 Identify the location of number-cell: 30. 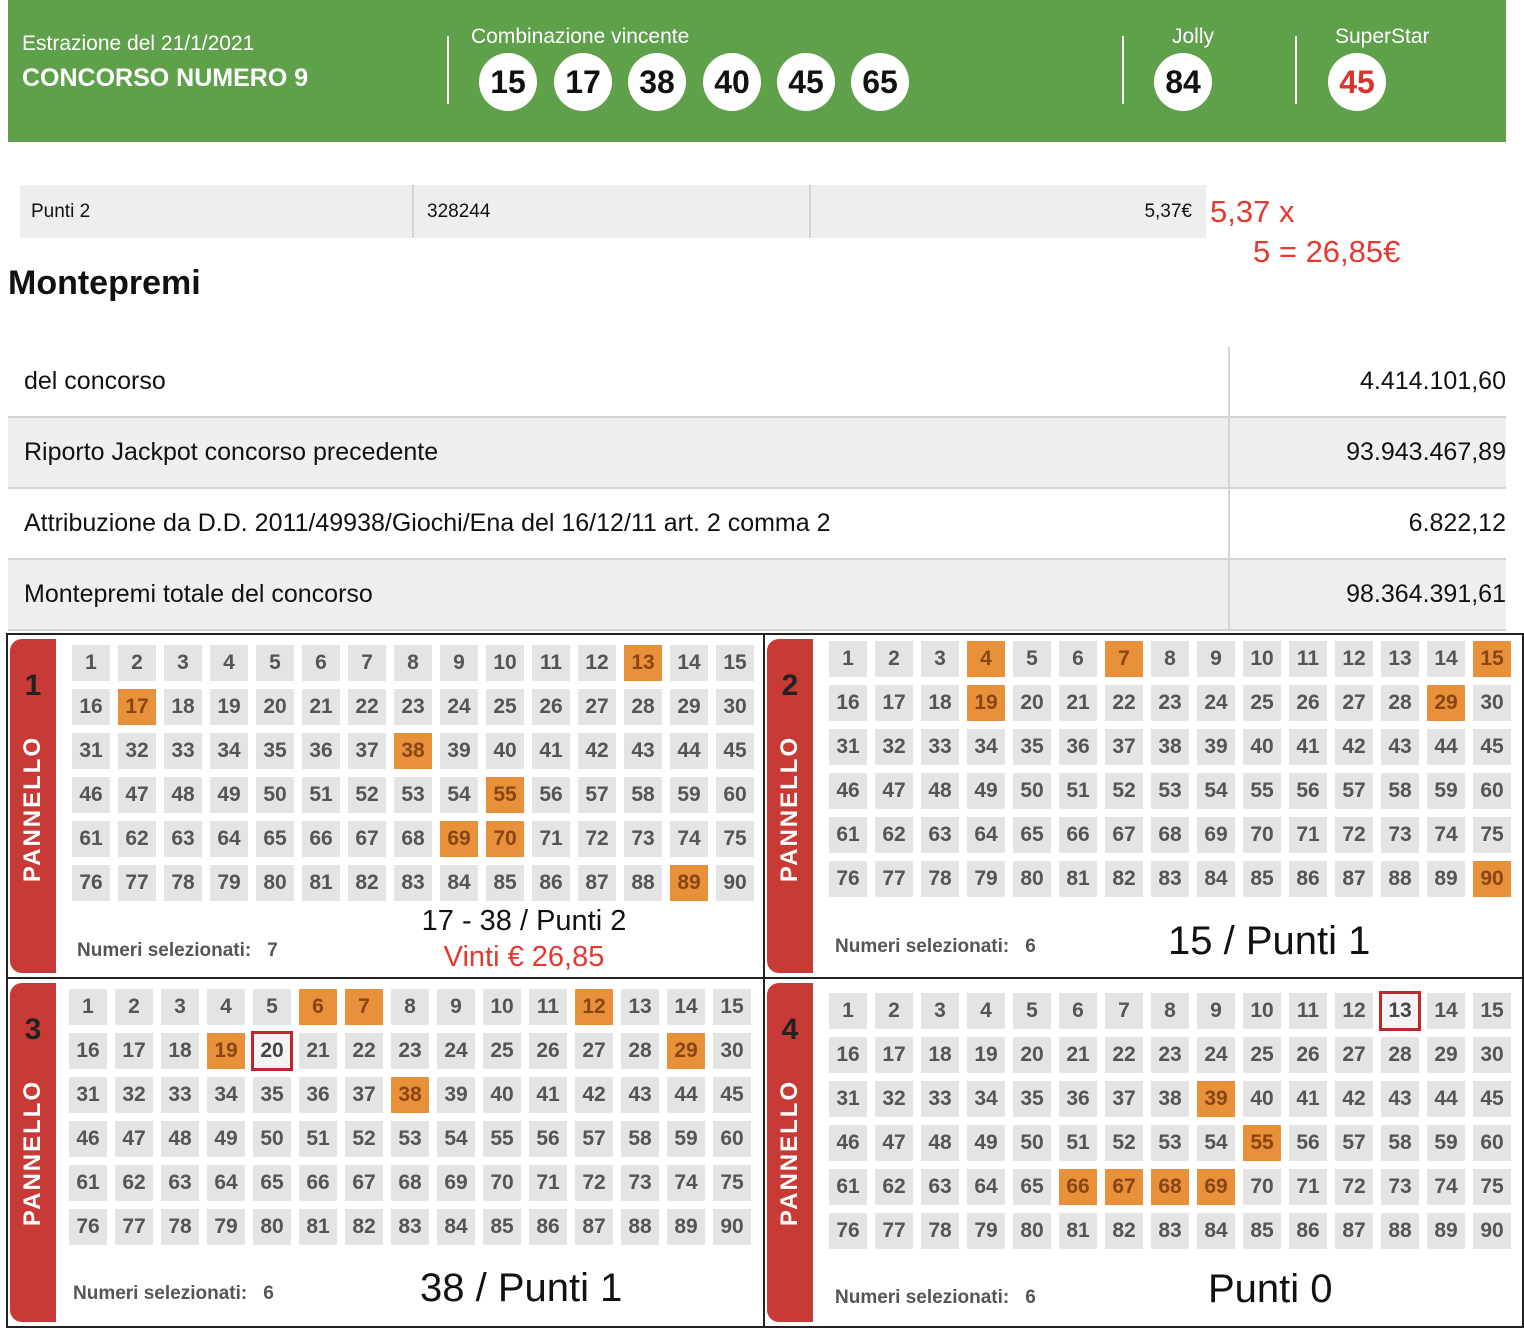
(1492, 703).